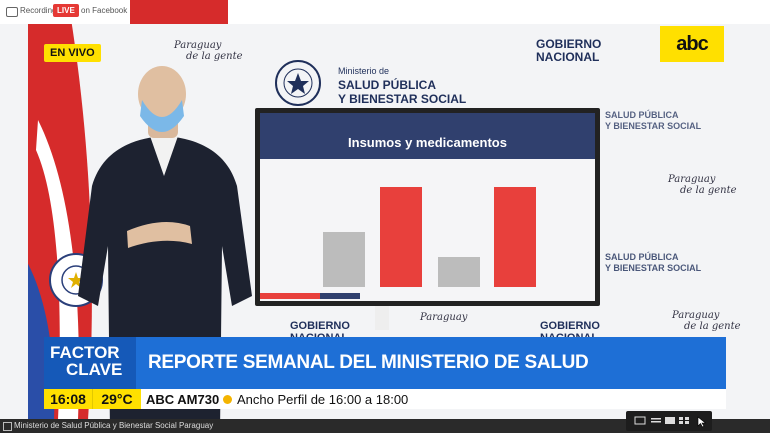 Image resolution: width=770 pixels, height=433 pixels. I want to click on ministry-seal-icon, so click(298, 83).